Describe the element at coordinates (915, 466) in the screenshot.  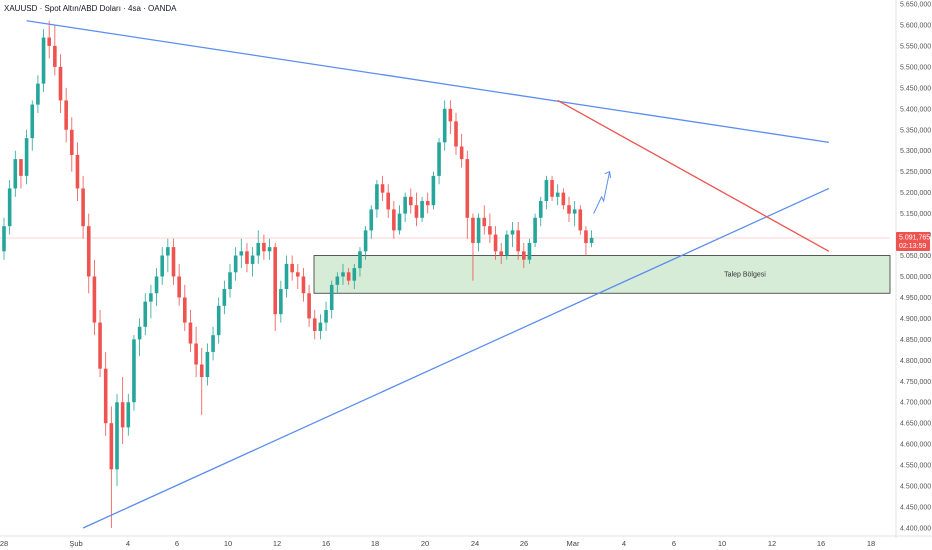
I see `price-tick-label: 4.550,000` at that location.